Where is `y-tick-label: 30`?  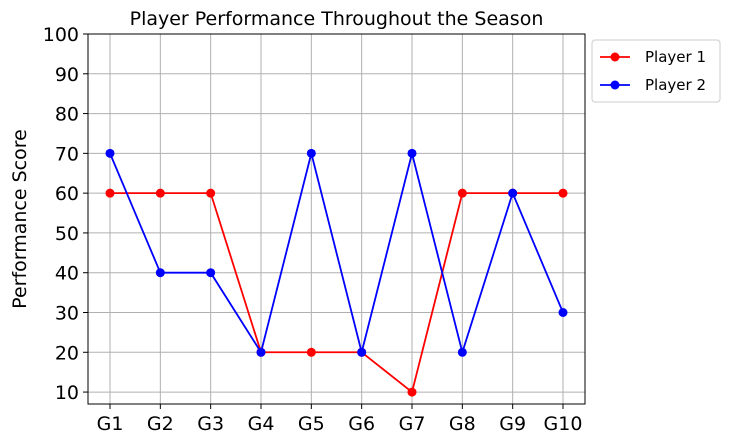 y-tick-label: 30 is located at coordinates (67, 313).